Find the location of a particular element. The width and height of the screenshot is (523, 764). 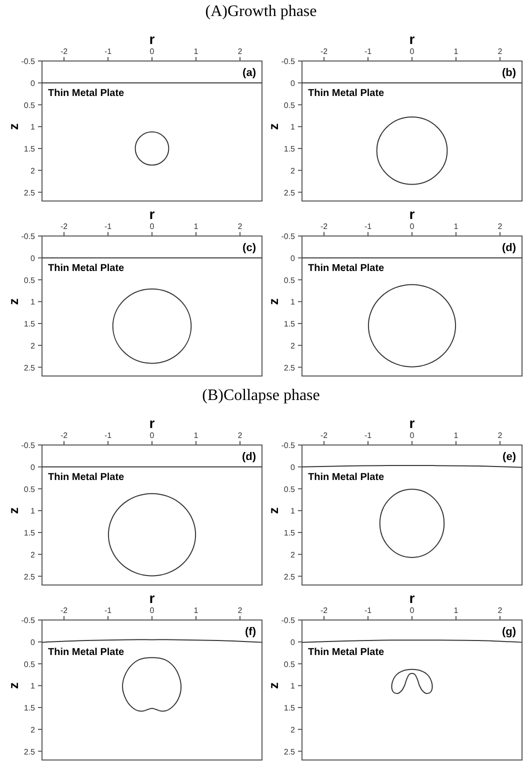

annotation: (e) is located at coordinates (509, 457).